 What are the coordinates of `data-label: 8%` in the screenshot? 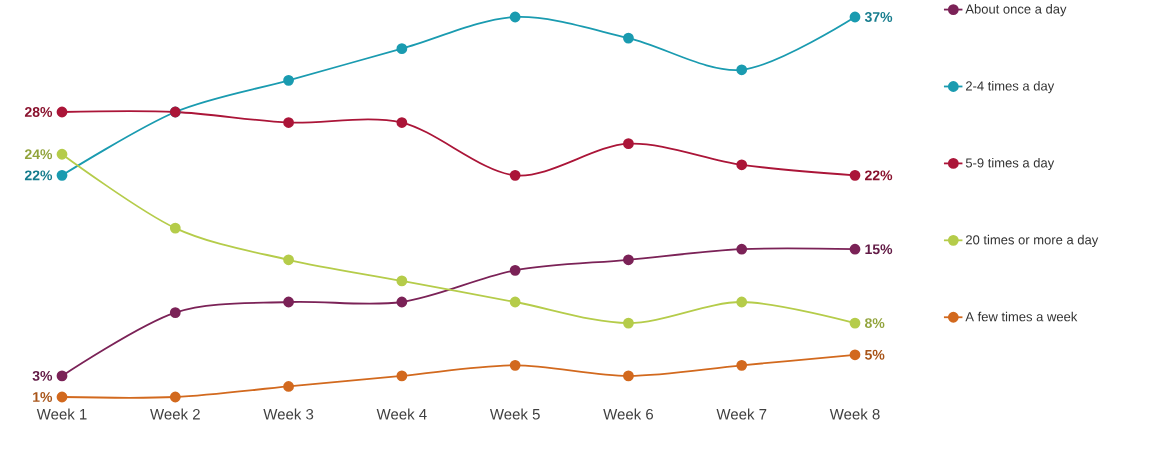 It's located at (874, 323).